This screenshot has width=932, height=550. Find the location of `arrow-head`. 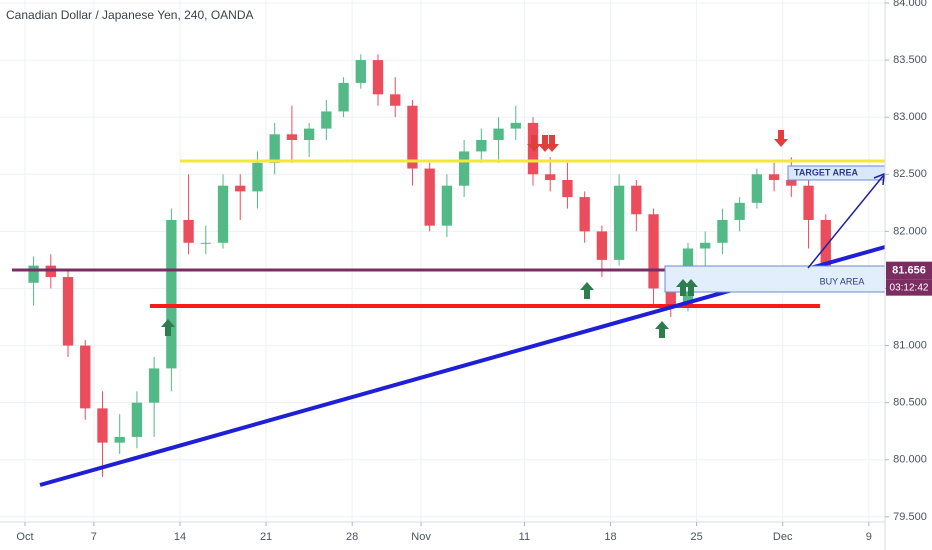

arrow-head is located at coordinates (879, 179).